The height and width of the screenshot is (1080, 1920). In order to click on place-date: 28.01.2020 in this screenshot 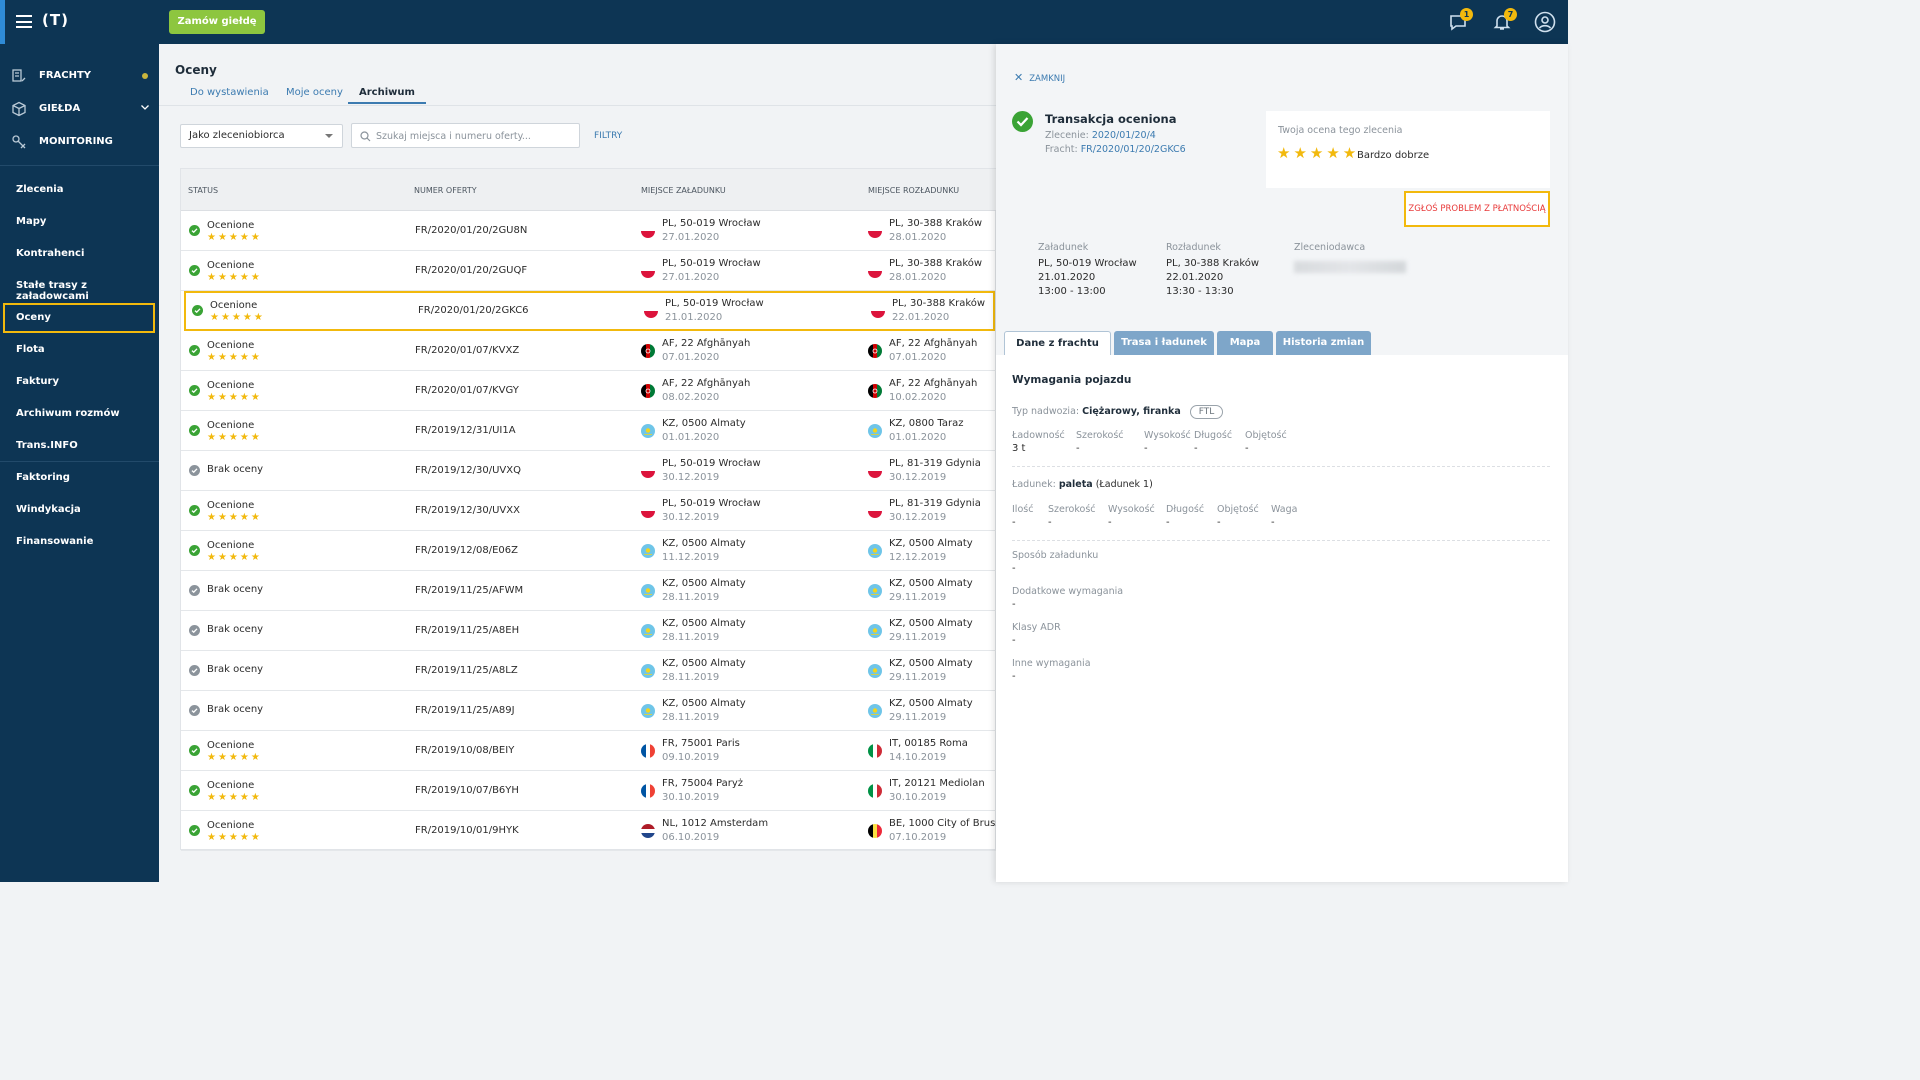, I will do `click(918, 237)`.